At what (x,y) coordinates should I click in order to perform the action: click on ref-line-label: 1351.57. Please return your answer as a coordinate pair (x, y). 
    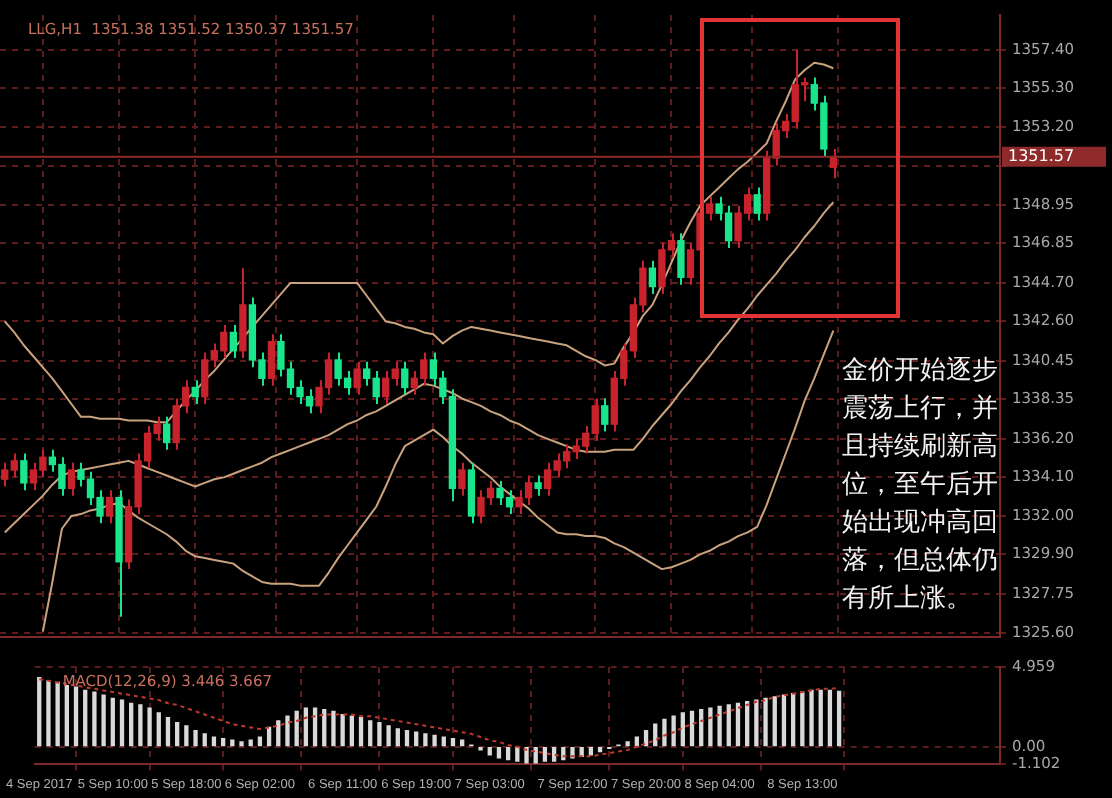
    Looking at the image, I should click on (1041, 155).